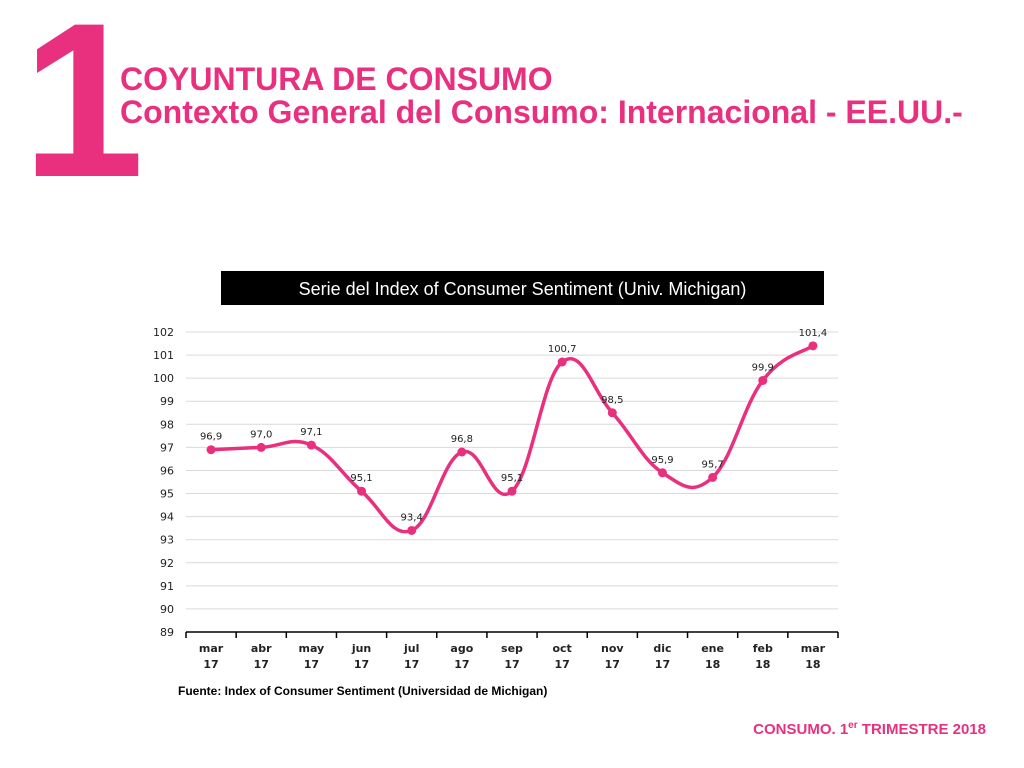  What do you see at coordinates (612, 400) in the screenshot?
I see `data-label: 98,5` at bounding box center [612, 400].